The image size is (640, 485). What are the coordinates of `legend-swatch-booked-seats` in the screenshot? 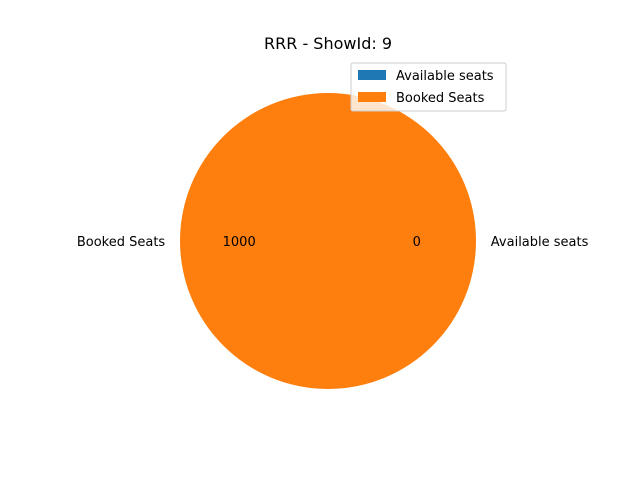 It's located at (372, 97).